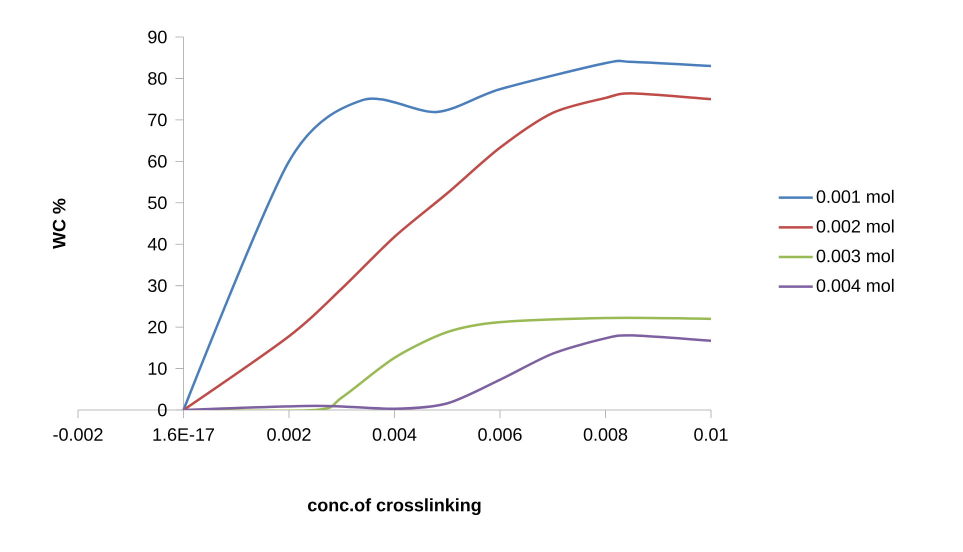  I want to click on y-tick-label: 20, so click(157, 327).